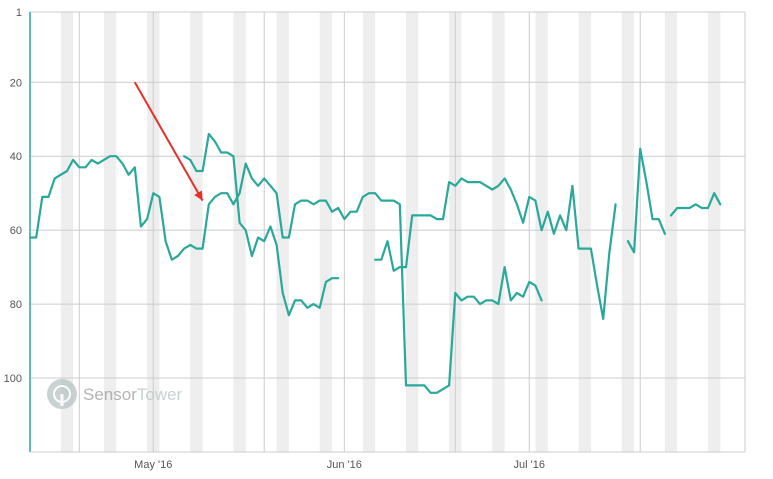 The width and height of the screenshot is (773, 479). I want to click on y-tick-label: 20, so click(16, 83).